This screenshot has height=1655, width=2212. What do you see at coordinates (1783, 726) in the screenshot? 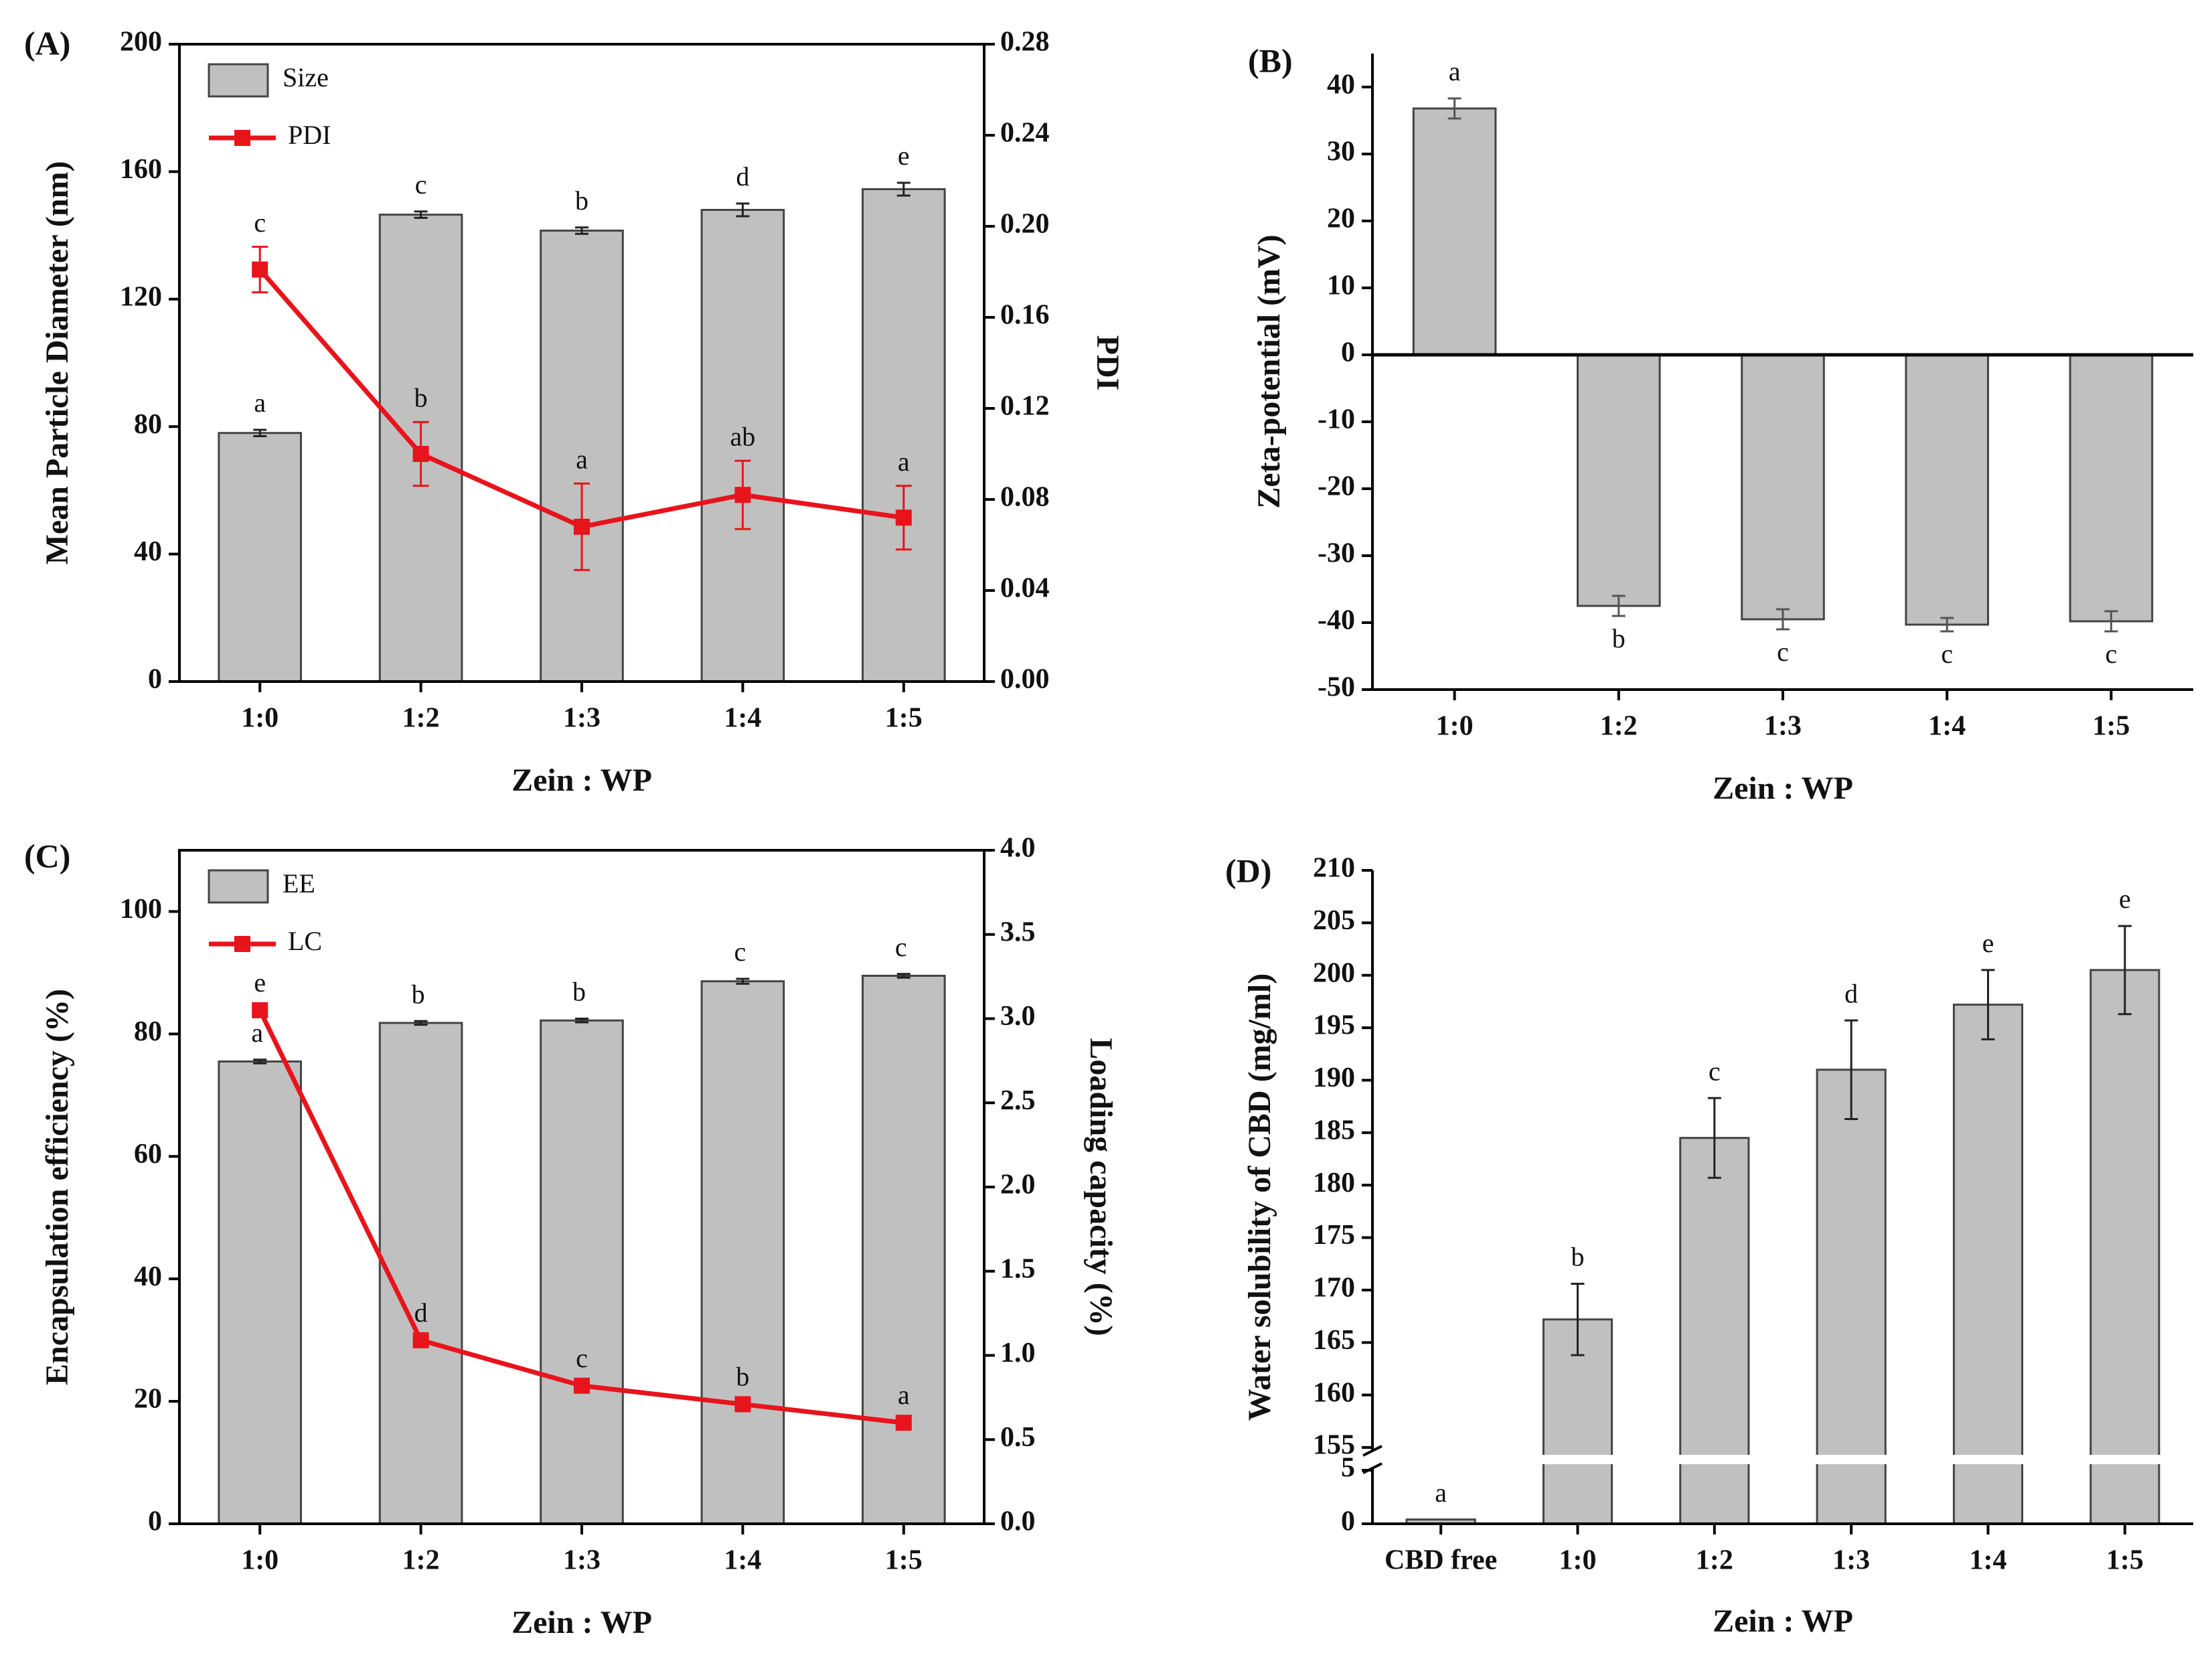
I see `x-tick-label-b-2: 1:3` at bounding box center [1783, 726].